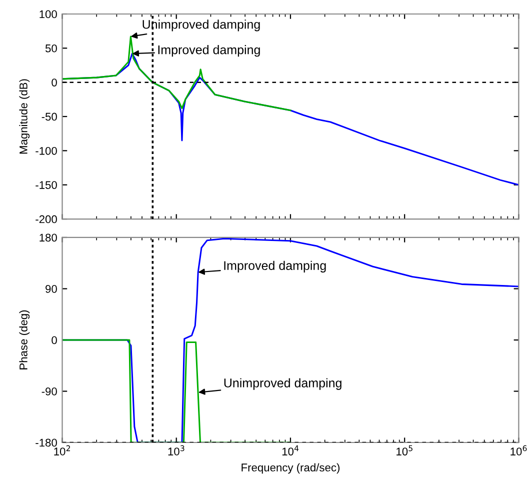 The width and height of the screenshot is (532, 500). Describe the element at coordinates (49, 116) in the screenshot. I see `y-tick-label: -50` at that location.